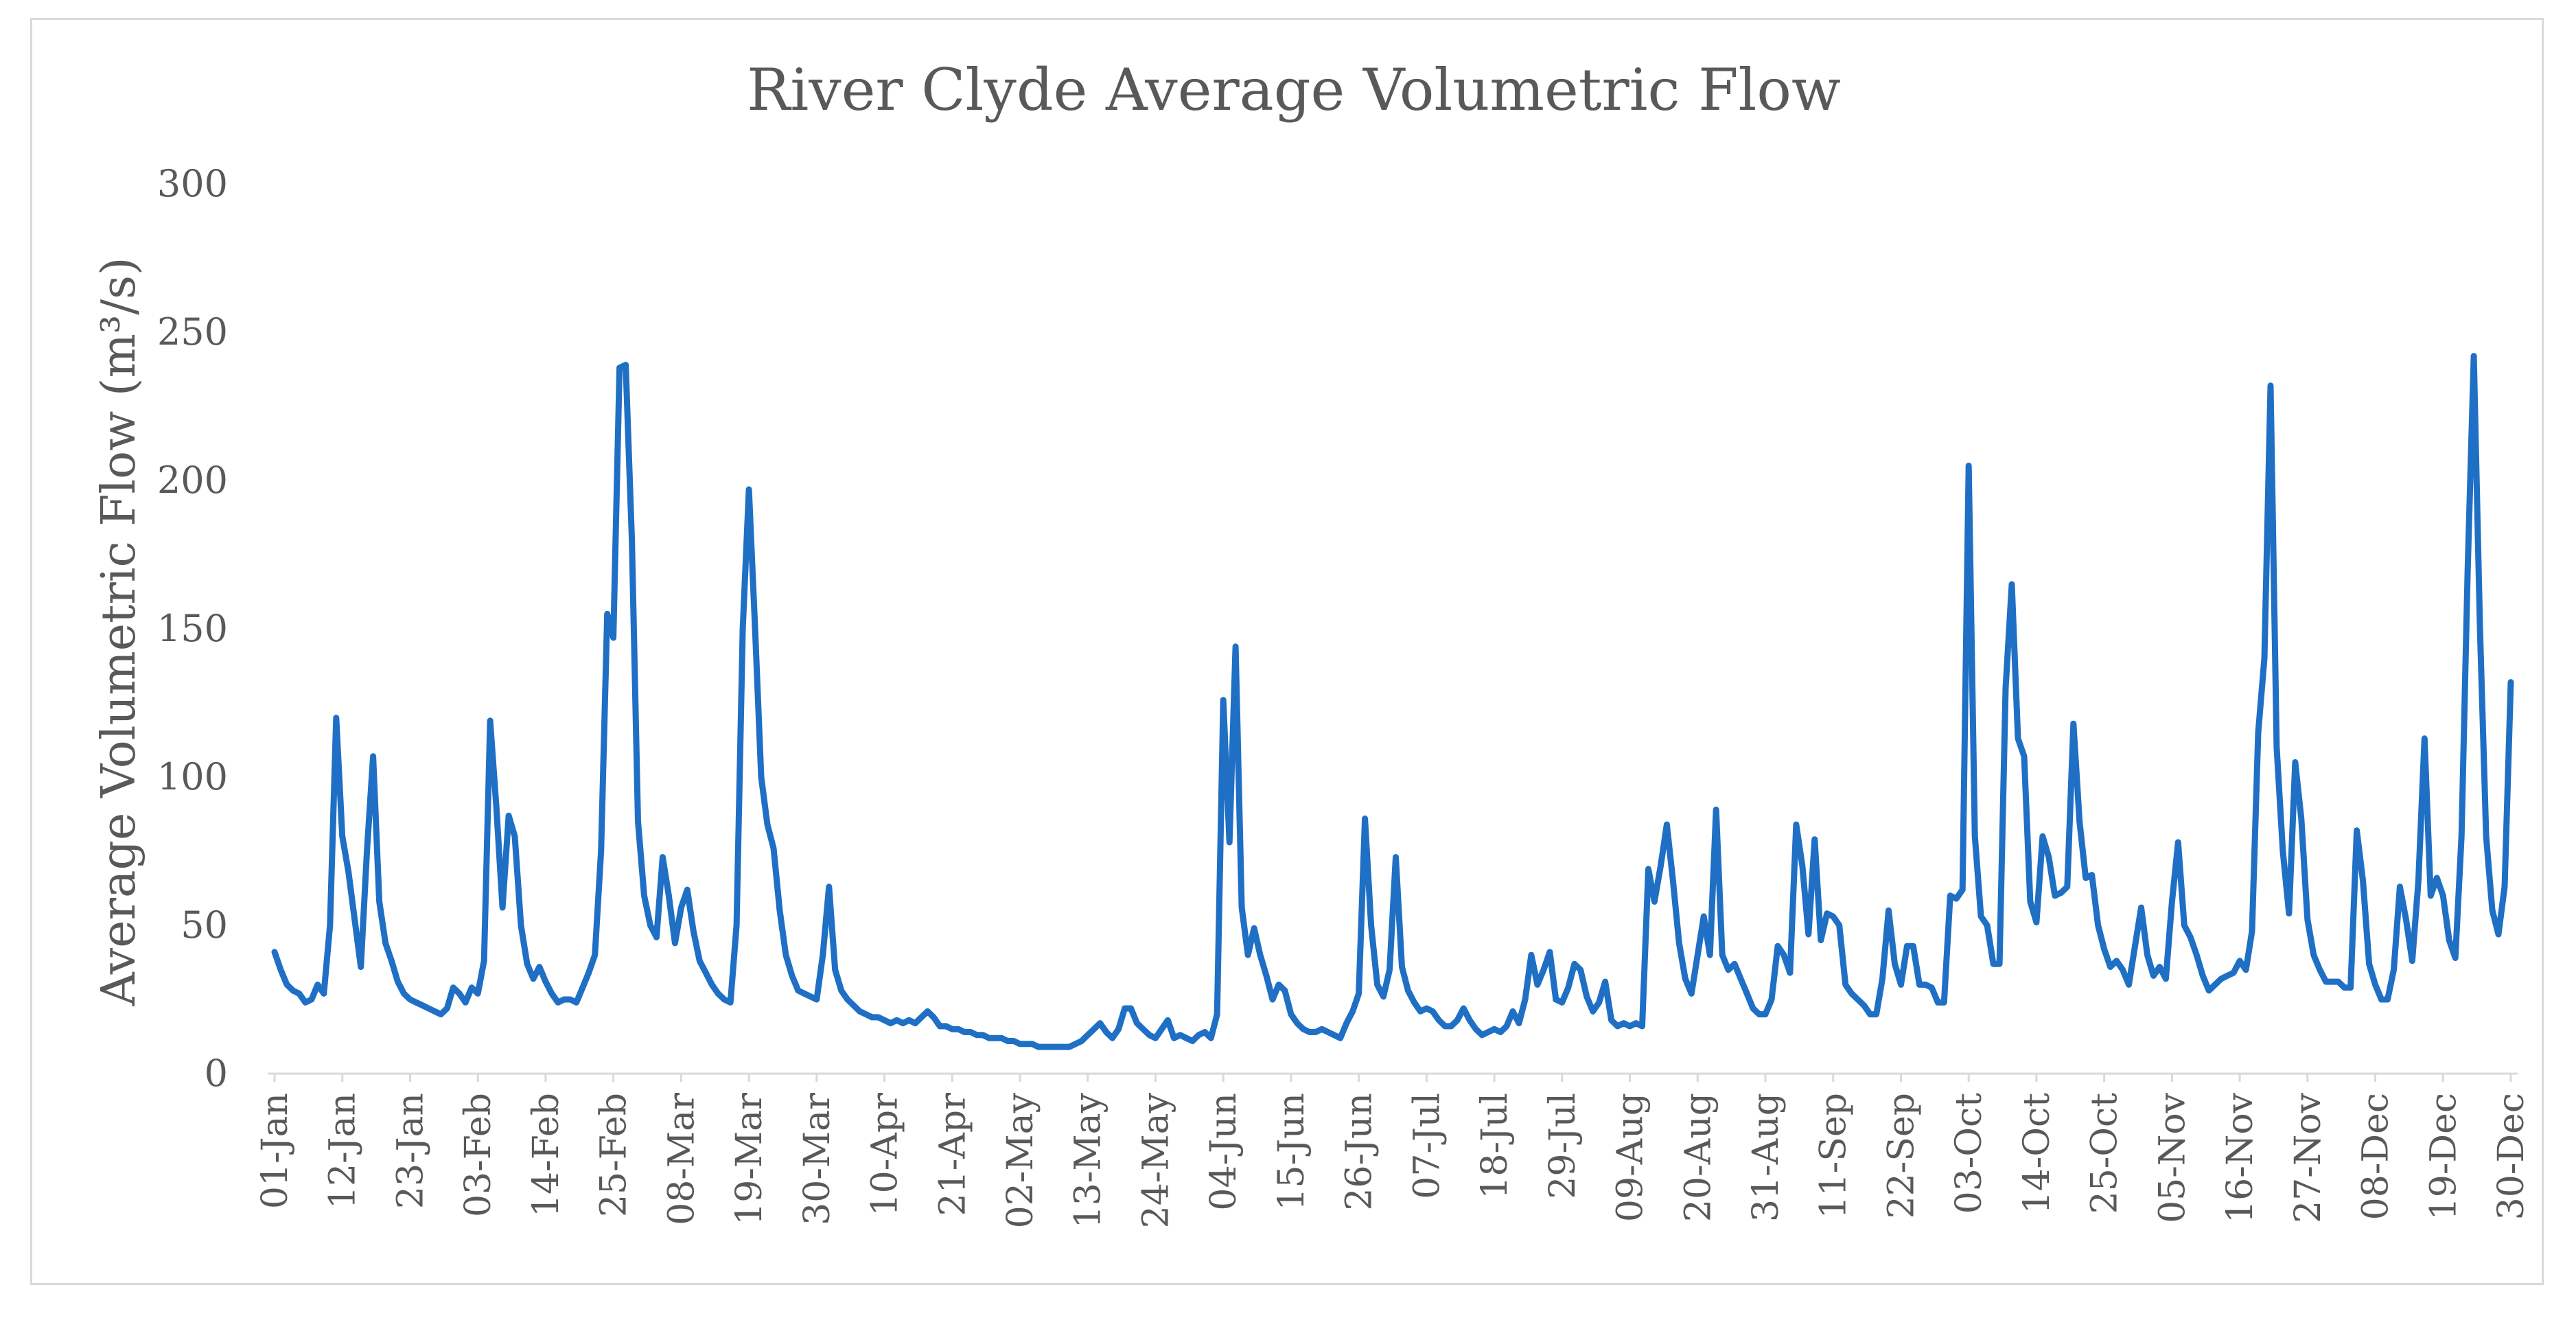 The width and height of the screenshot is (2576, 1318). What do you see at coordinates (817, 1159) in the screenshot?
I see `x-tick-label: 30-Mar` at bounding box center [817, 1159].